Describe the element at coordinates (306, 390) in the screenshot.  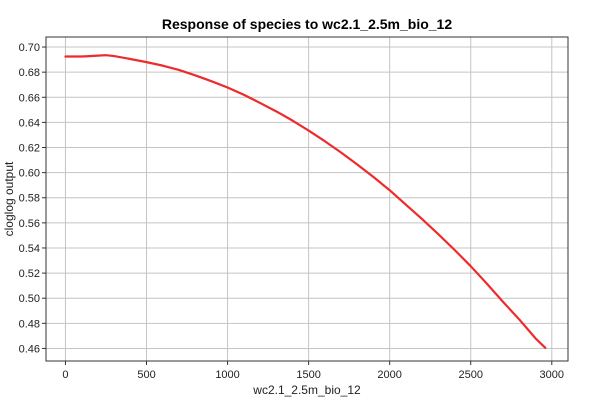
I see `x-axis-label: wc2.1_2.5m_bio_12` at that location.